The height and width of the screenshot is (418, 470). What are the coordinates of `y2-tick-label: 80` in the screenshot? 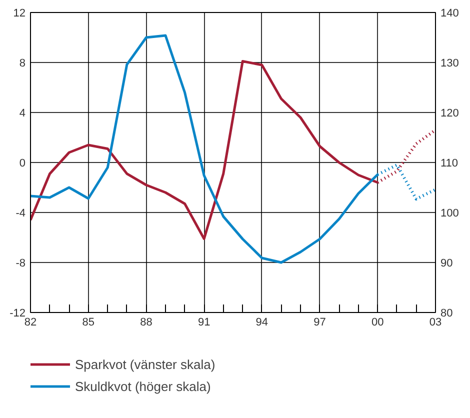 It's located at (446, 314).